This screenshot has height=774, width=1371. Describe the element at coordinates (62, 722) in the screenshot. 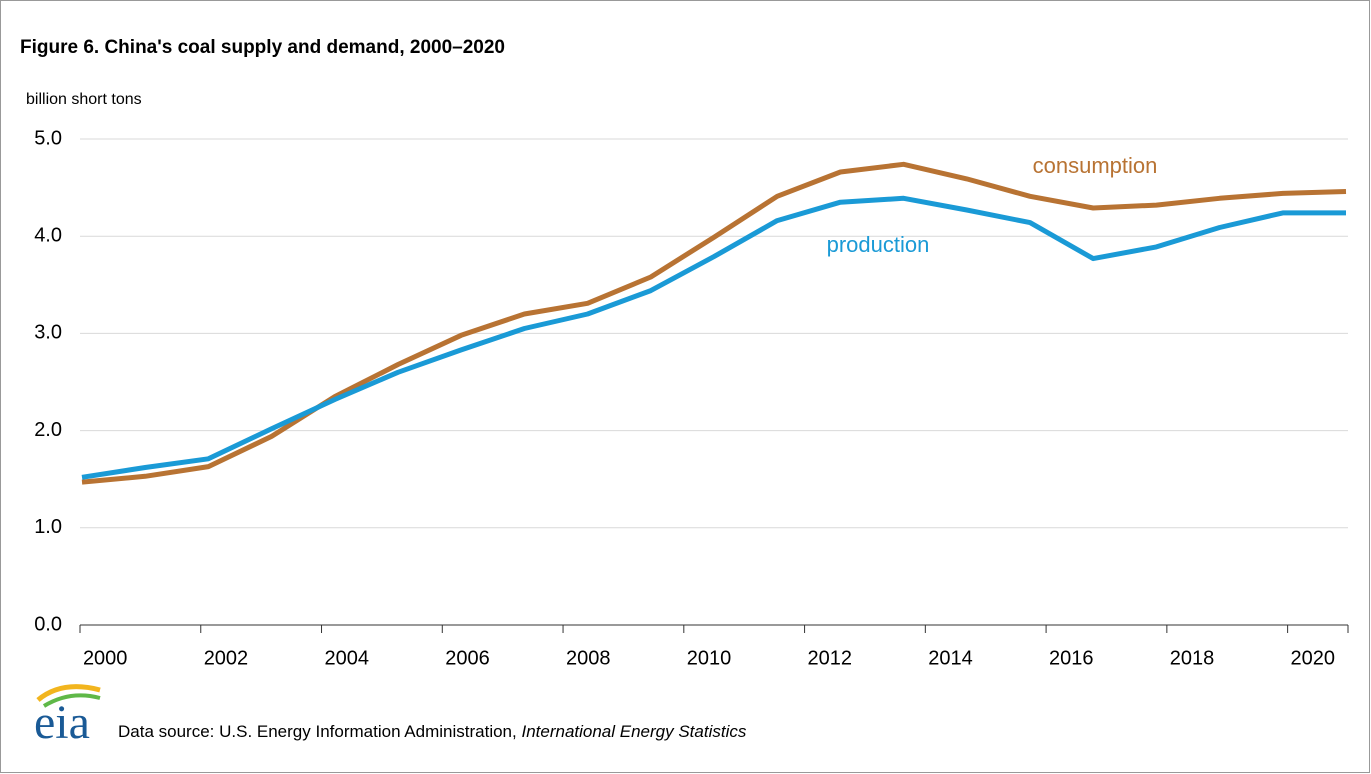

I see `logo-text: eia` at that location.